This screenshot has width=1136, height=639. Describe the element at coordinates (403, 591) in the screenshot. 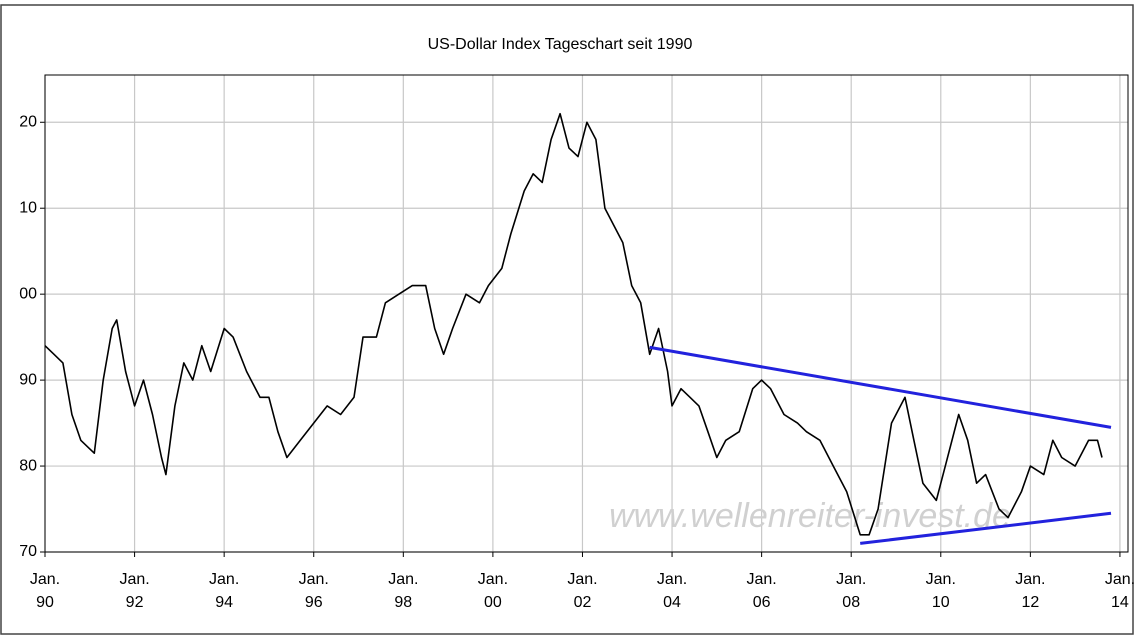

I see `x-tick-label: Jan. 98` at that location.